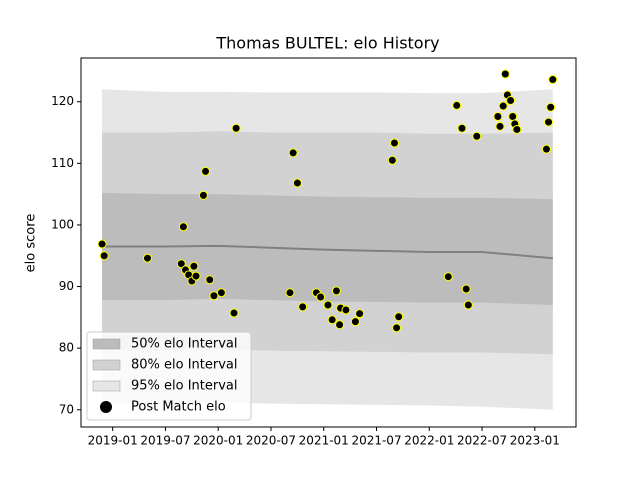 This screenshot has width=640, height=480. Describe the element at coordinates (184, 344) in the screenshot. I see `legend-label: 50% elo Interval` at that location.